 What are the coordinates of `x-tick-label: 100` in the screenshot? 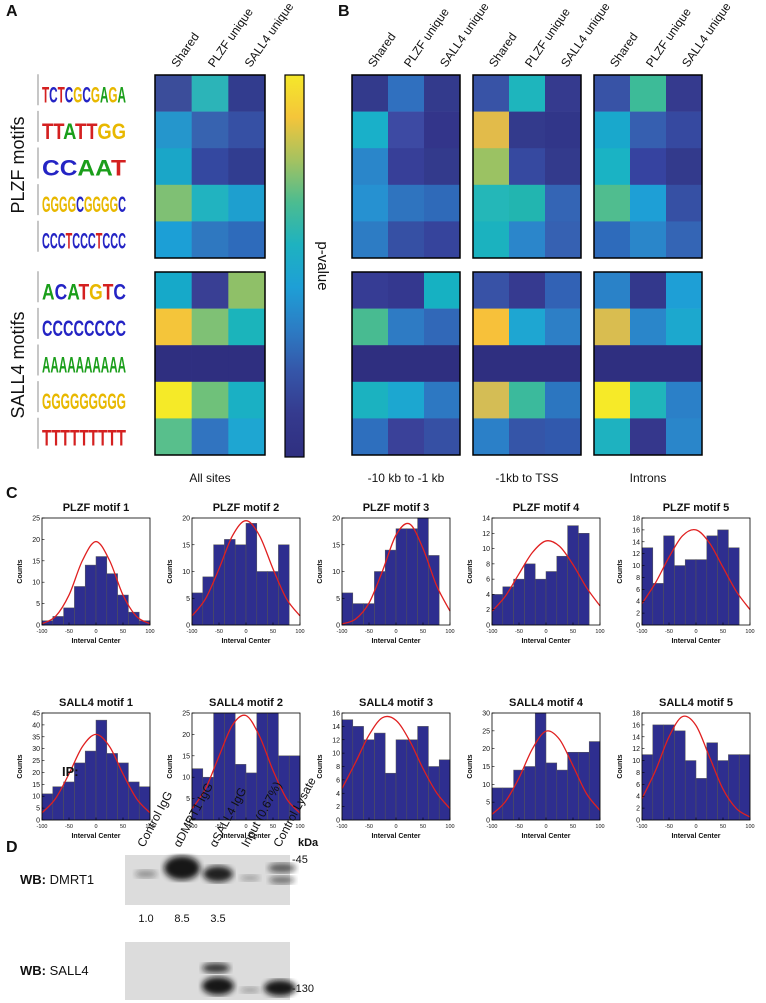 It's located at (299, 632).